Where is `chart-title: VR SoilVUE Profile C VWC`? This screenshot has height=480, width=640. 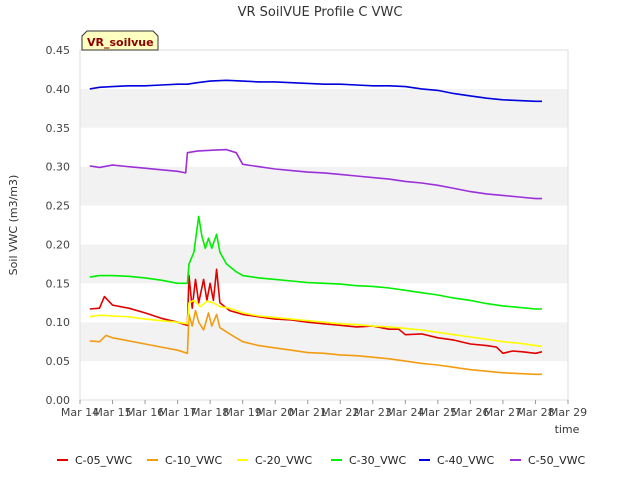
chart-title: VR SoilVUE Profile C VWC is located at coordinates (320, 12).